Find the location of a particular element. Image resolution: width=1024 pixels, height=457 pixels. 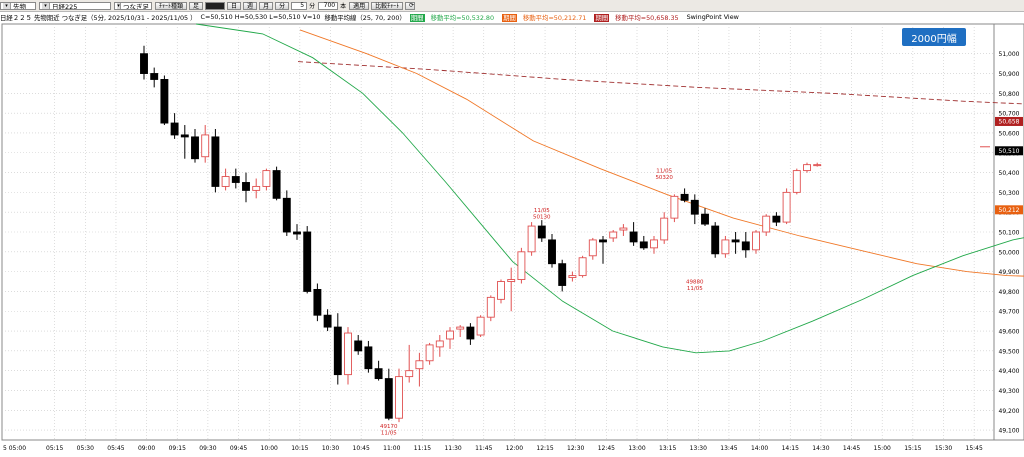

price-label: 50,510 is located at coordinates (1009, 151).